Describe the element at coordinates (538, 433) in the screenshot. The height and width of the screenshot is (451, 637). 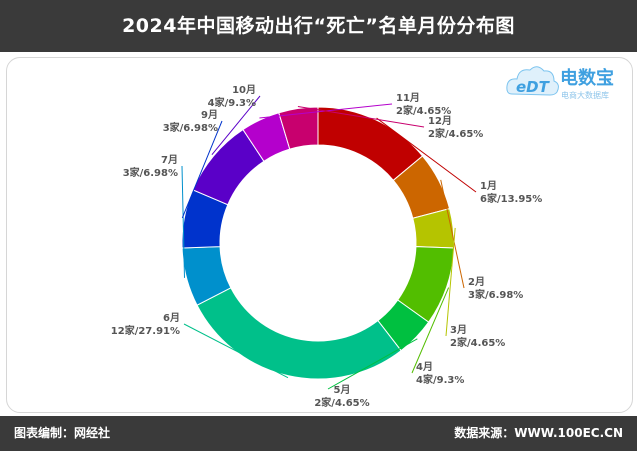
I see `footer-source: 数据来源：WWW.100EC.CN` at that location.